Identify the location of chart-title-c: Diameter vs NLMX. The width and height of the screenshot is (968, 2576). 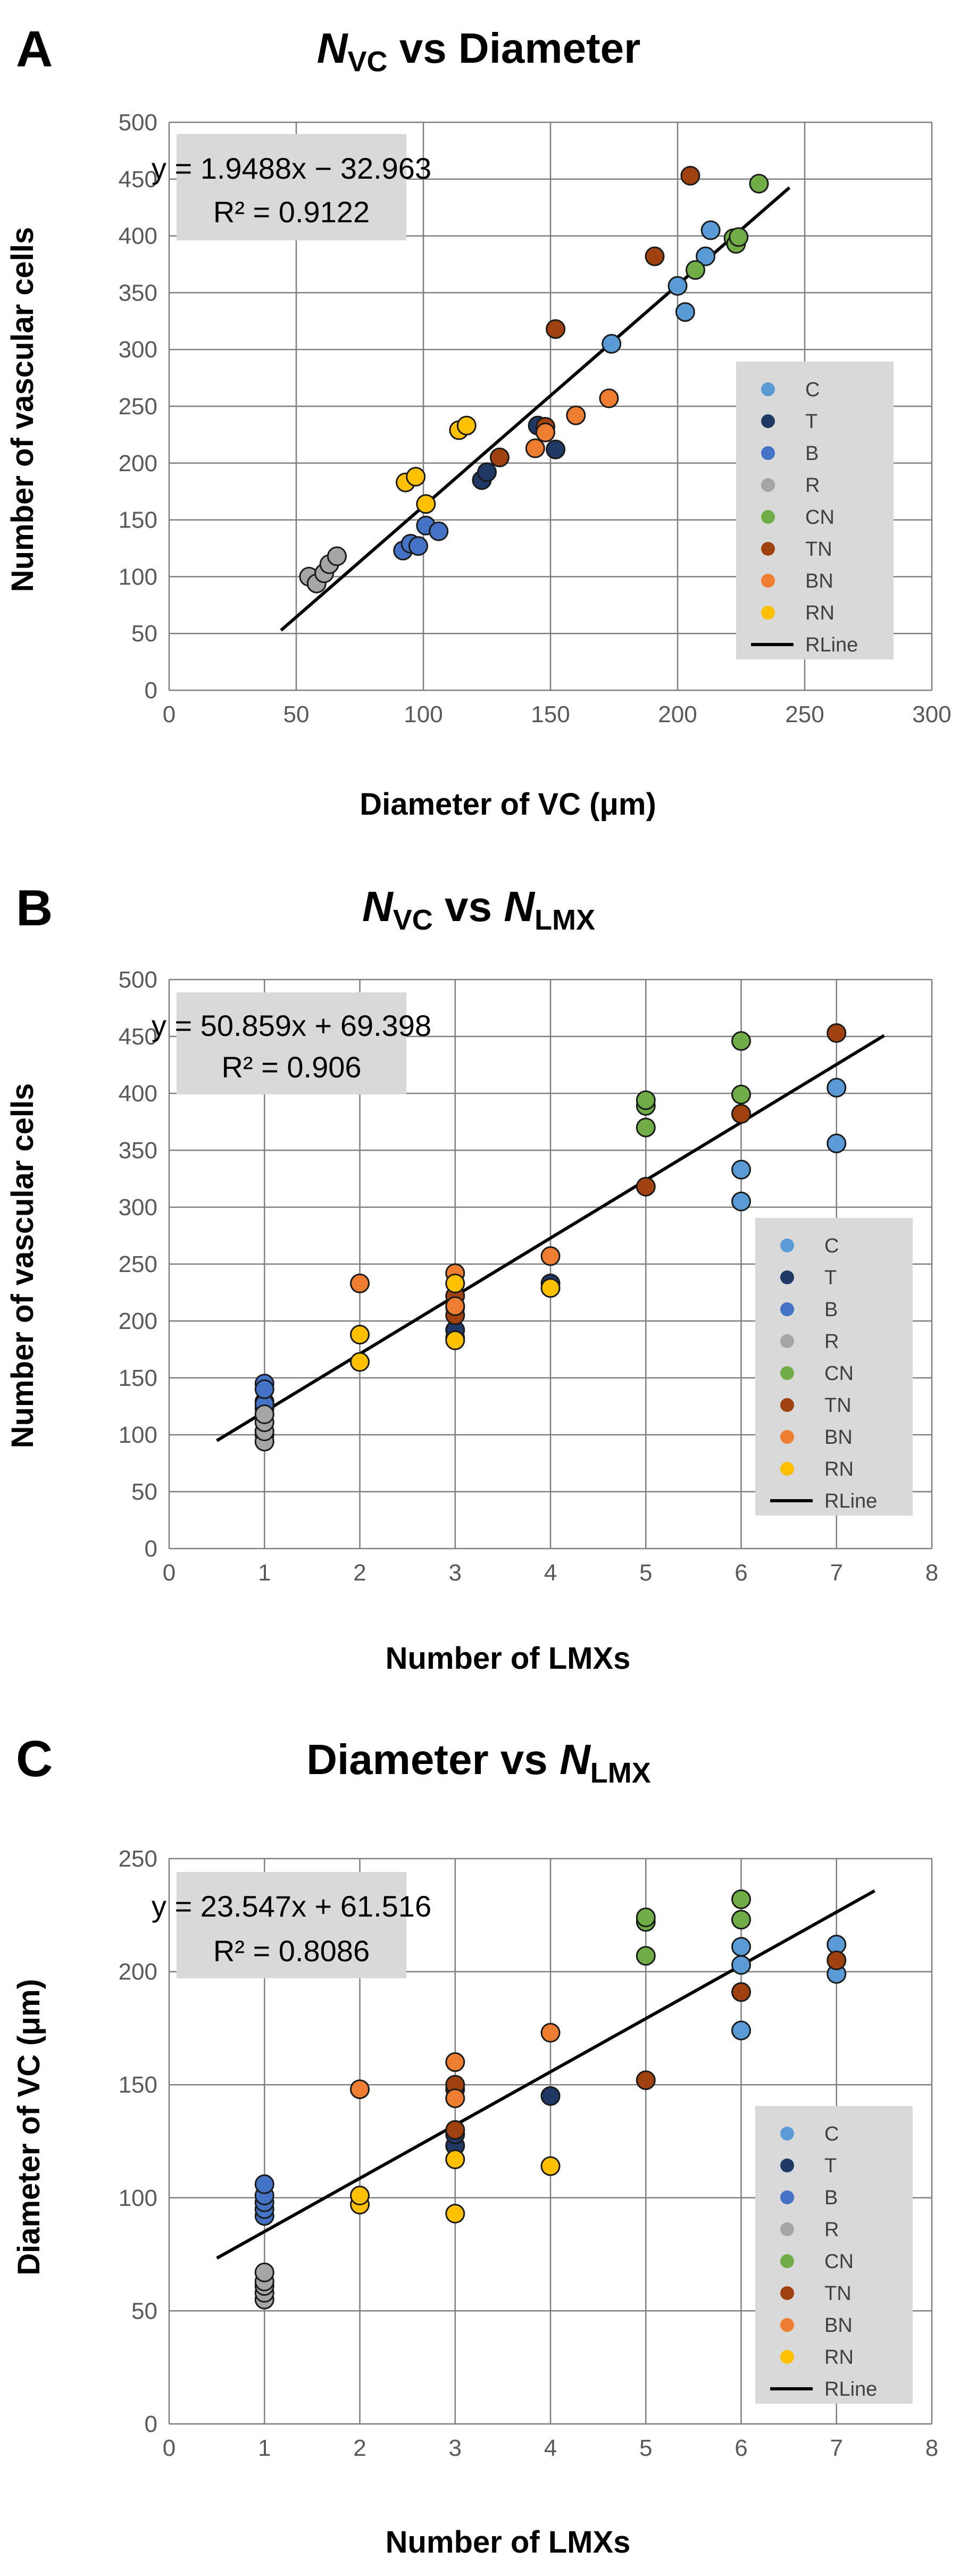
(479, 1762).